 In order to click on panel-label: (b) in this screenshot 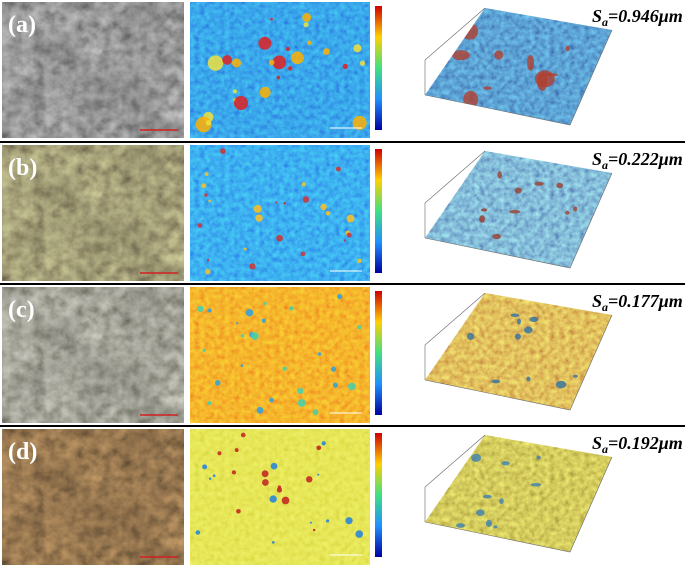, I will do `click(22, 168)`.